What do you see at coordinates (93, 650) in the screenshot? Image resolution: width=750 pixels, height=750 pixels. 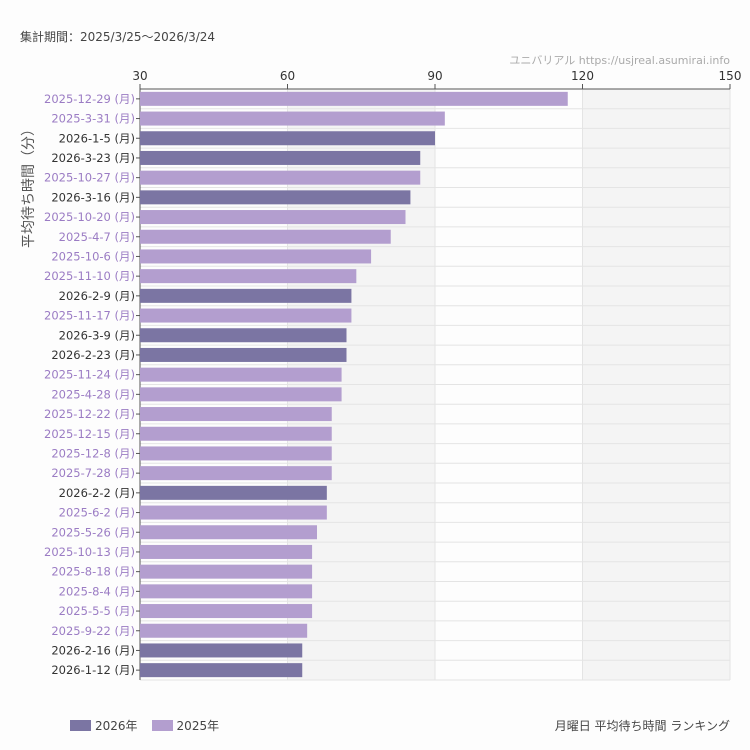 I see `y-tick-label: 2026-2-16 (月)` at bounding box center [93, 650].